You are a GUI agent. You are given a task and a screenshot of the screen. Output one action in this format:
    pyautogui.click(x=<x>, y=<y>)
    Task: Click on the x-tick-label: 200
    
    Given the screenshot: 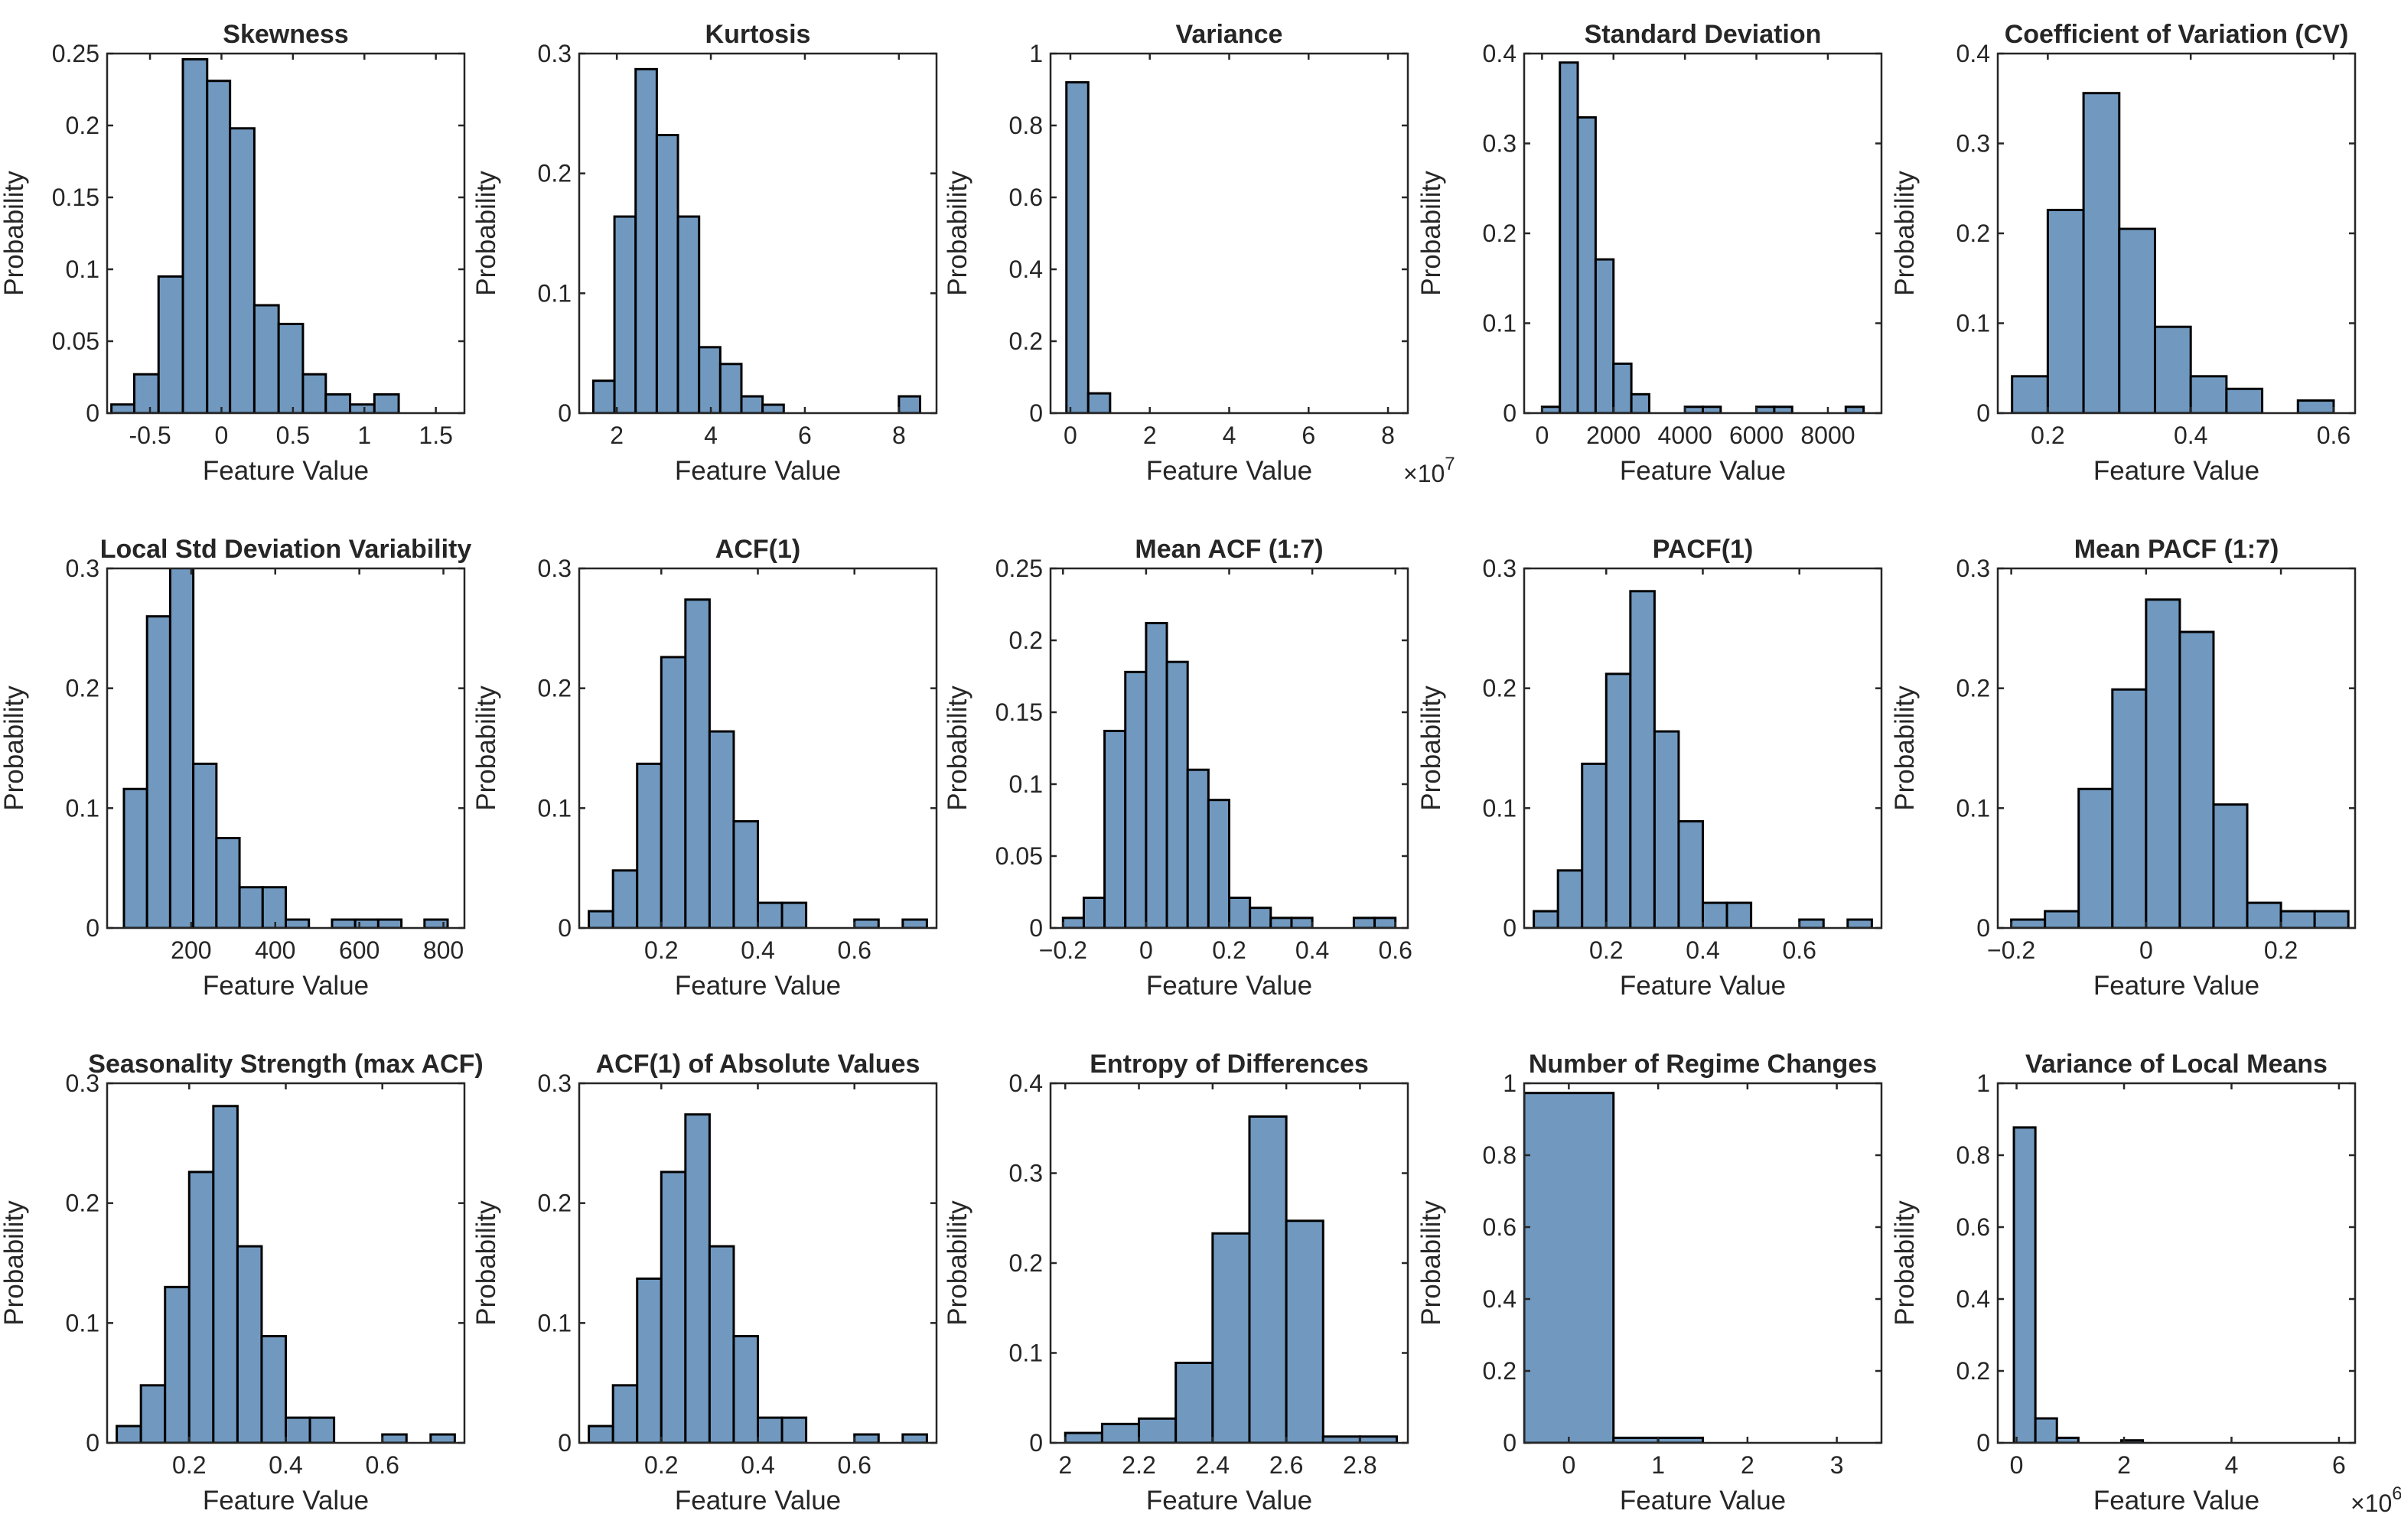 What is the action you would take?
    pyautogui.click(x=191, y=950)
    